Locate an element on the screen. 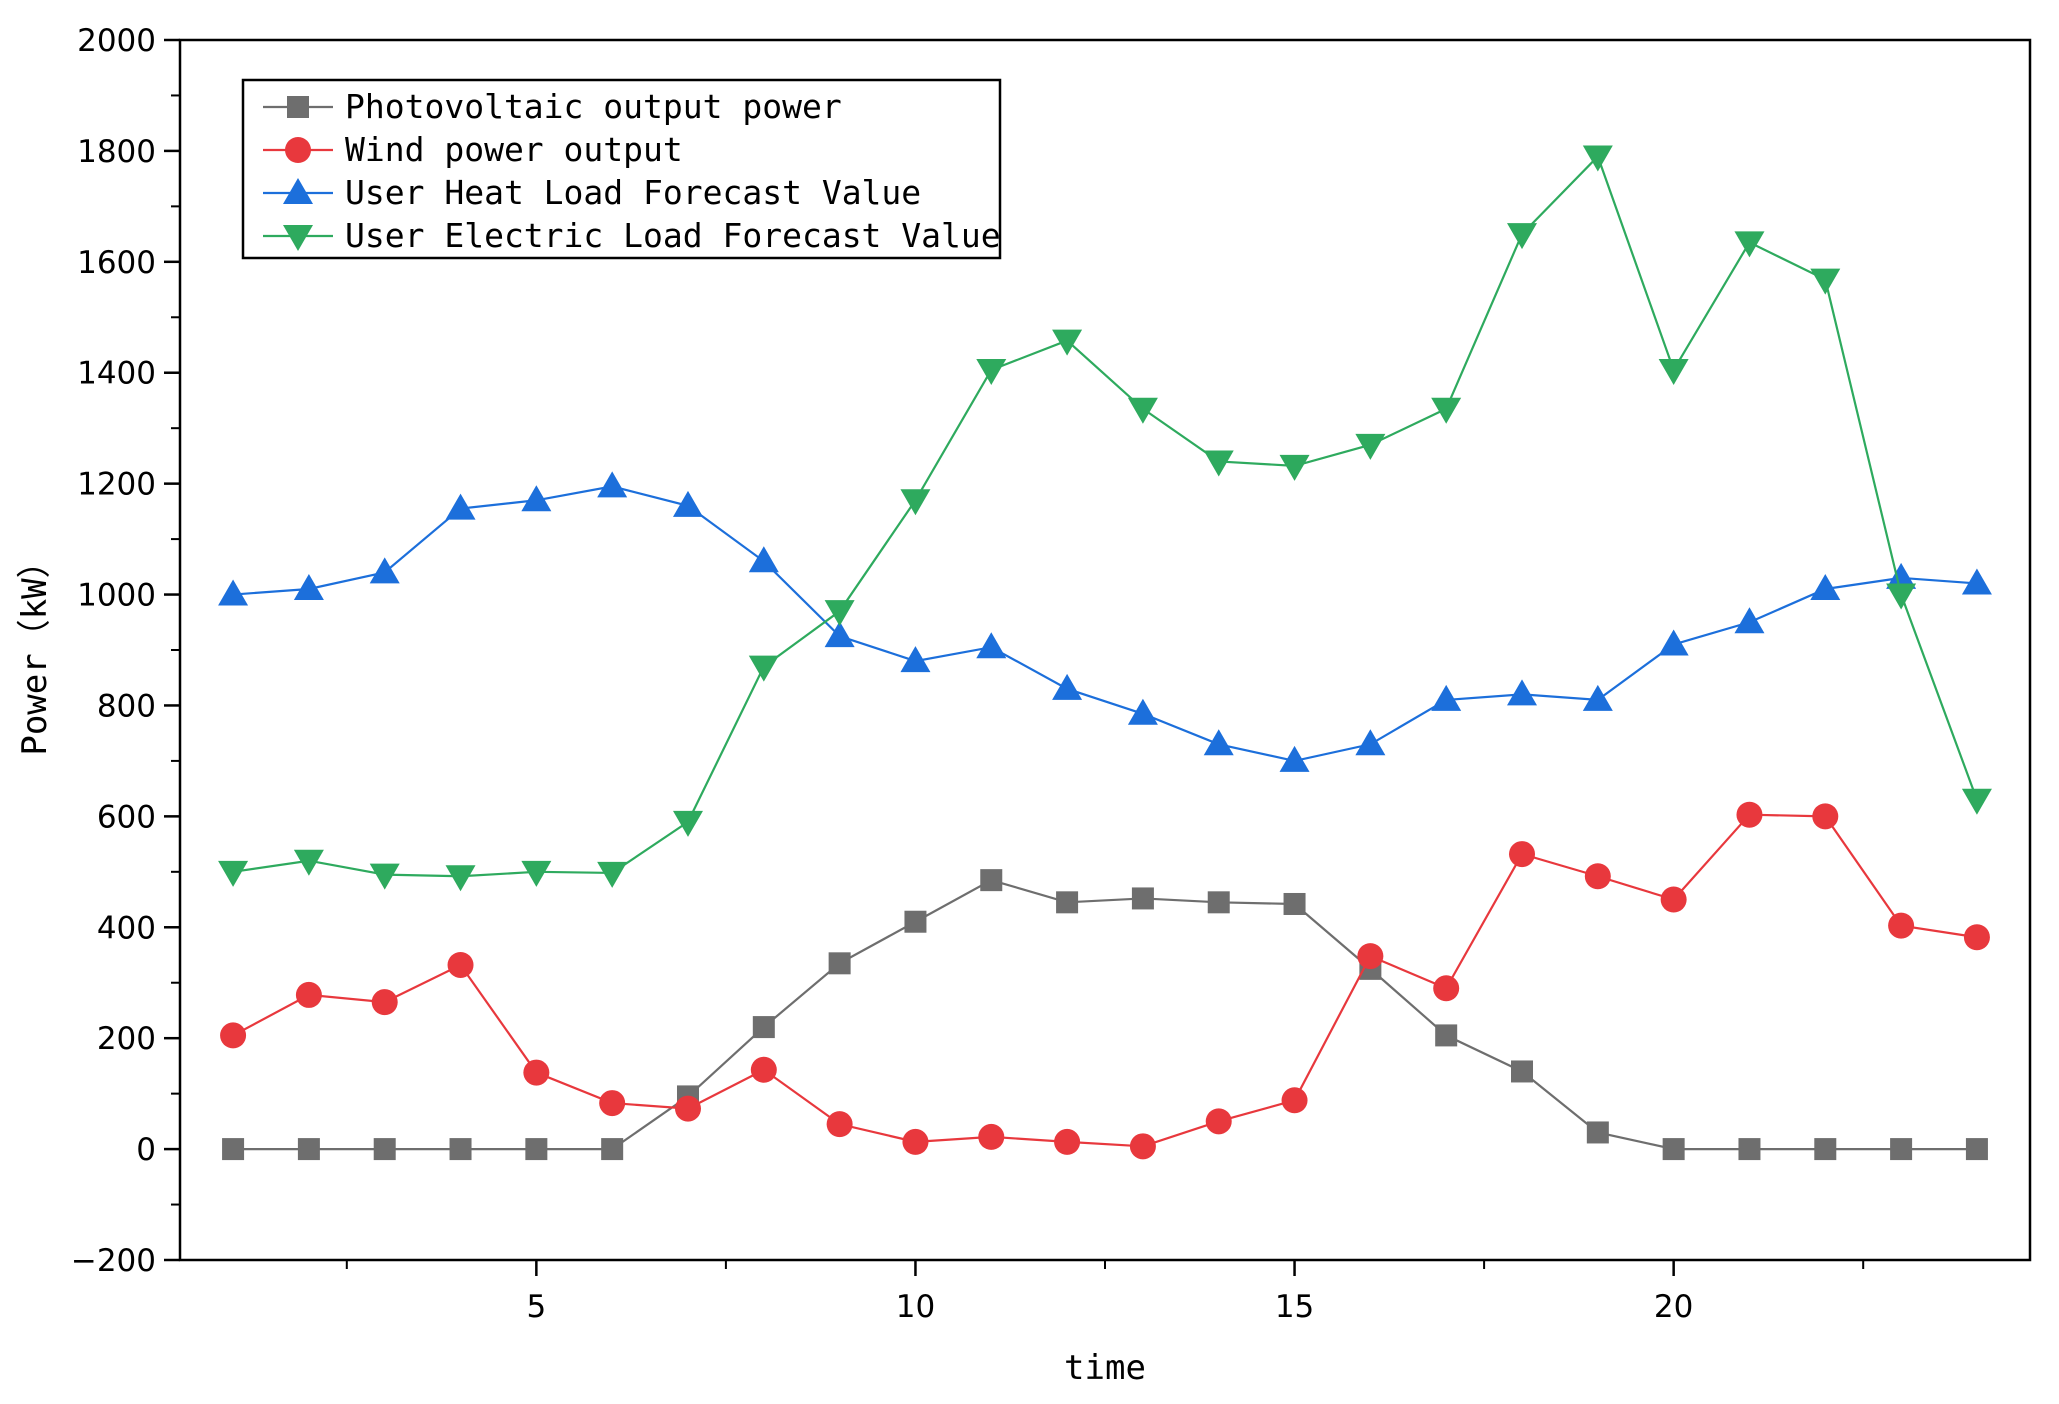 This screenshot has width=2059, height=1404. y-tick-label: 2000 is located at coordinates (116, 41).